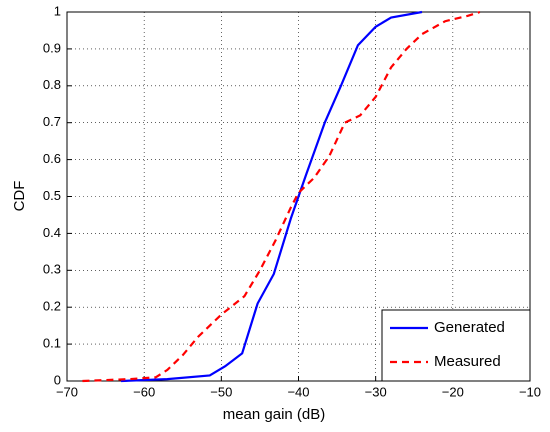 This screenshot has height=432, width=550. Describe the element at coordinates (530, 391) in the screenshot. I see `x-tick-label: −10` at that location.